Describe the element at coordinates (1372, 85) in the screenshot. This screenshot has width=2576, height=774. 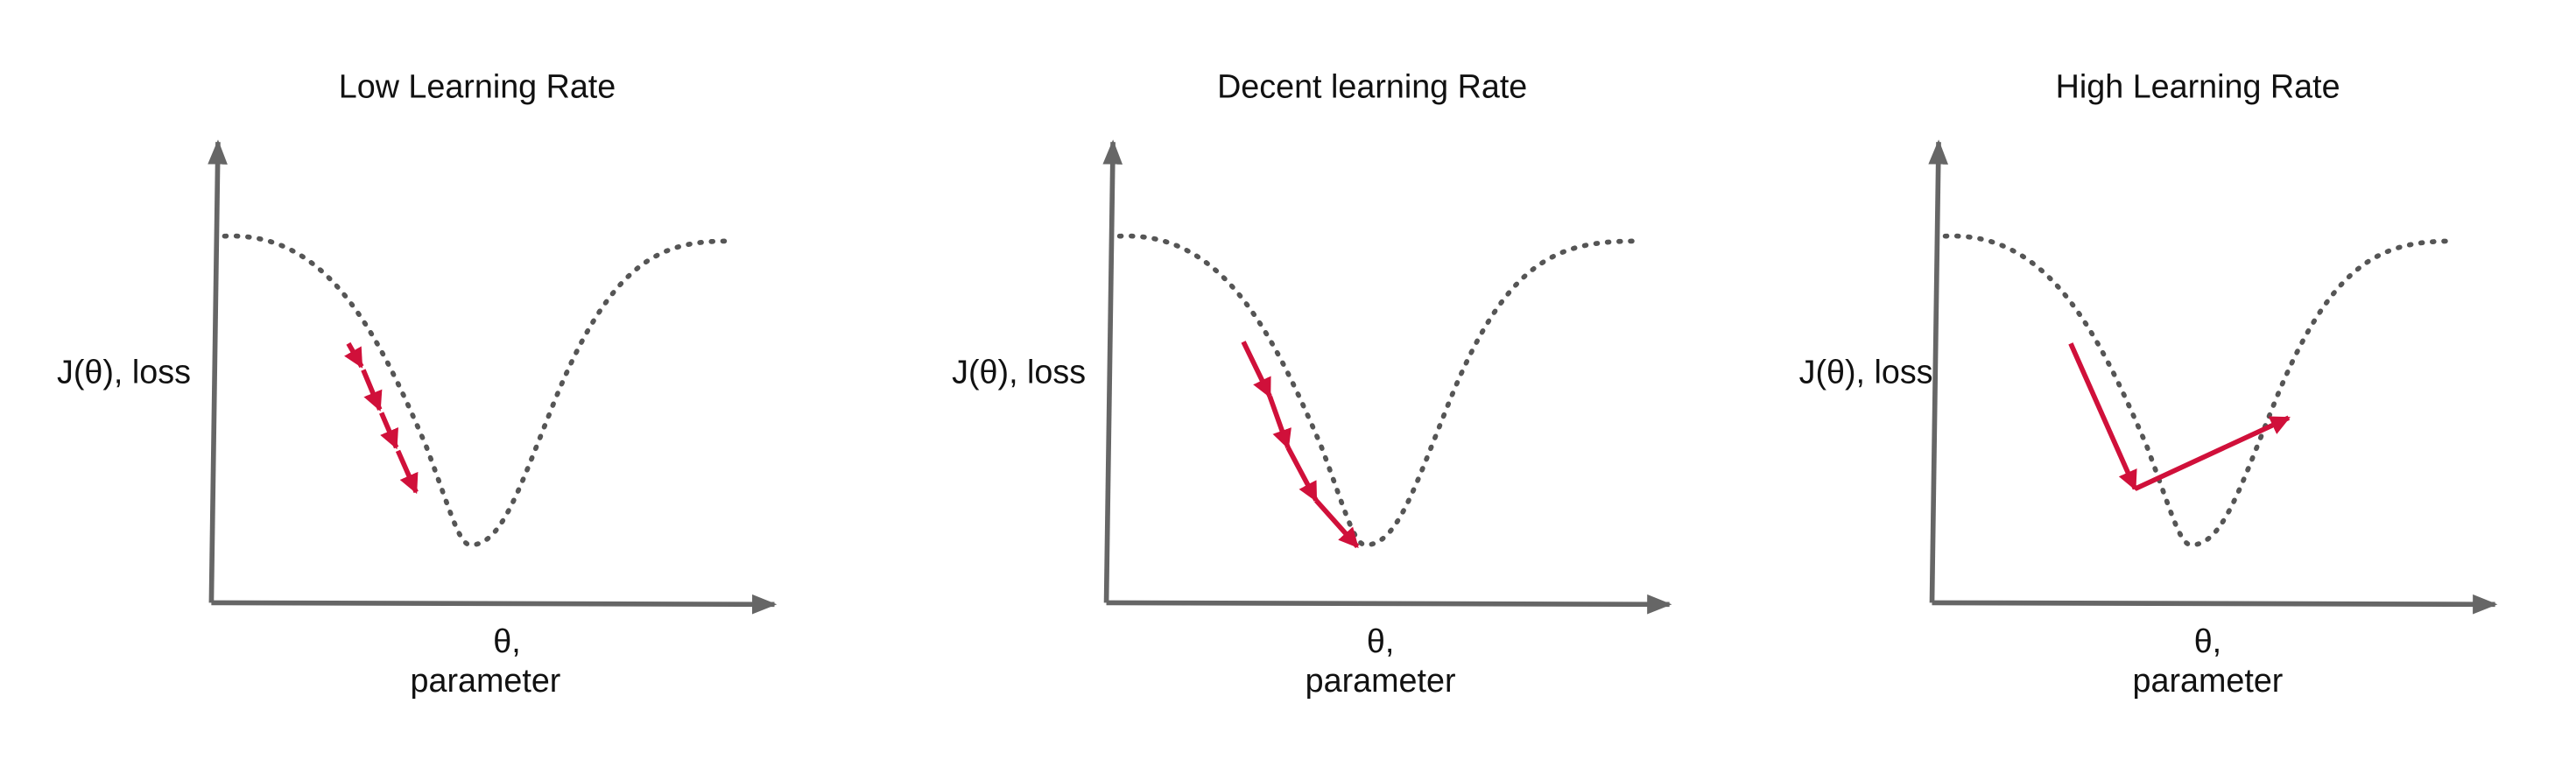
I see `panel-title: Decent learning Rate` at that location.